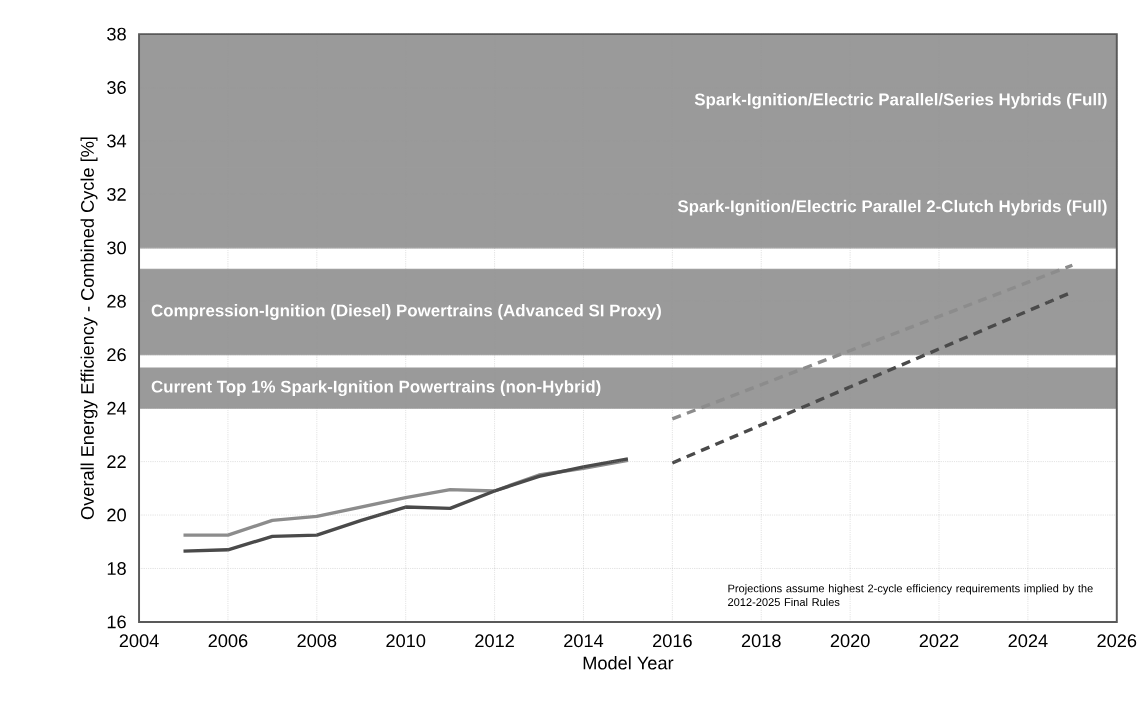 The image size is (1147, 723). Describe the element at coordinates (900, 100) in the screenshot. I see `band-label: Spark-Ignition/Electric Parallel/Series Hybrids (Full)` at that location.